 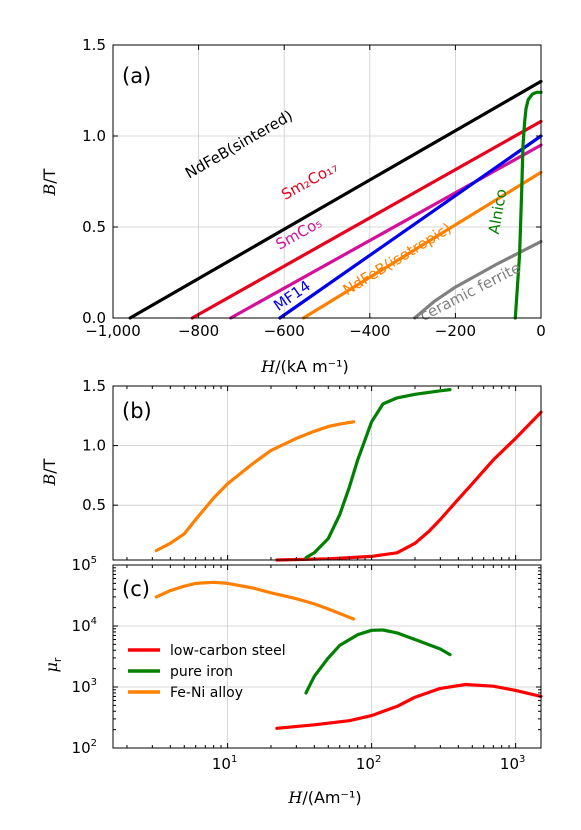 I want to click on panel-c-ytick-label: 10³, so click(x=84, y=686).